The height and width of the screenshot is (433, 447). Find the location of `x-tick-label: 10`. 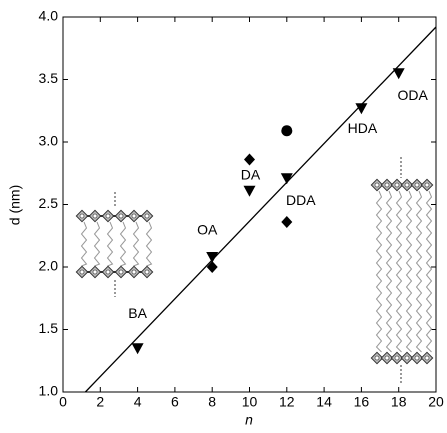

x-tick-label: 10 is located at coordinates (250, 402).